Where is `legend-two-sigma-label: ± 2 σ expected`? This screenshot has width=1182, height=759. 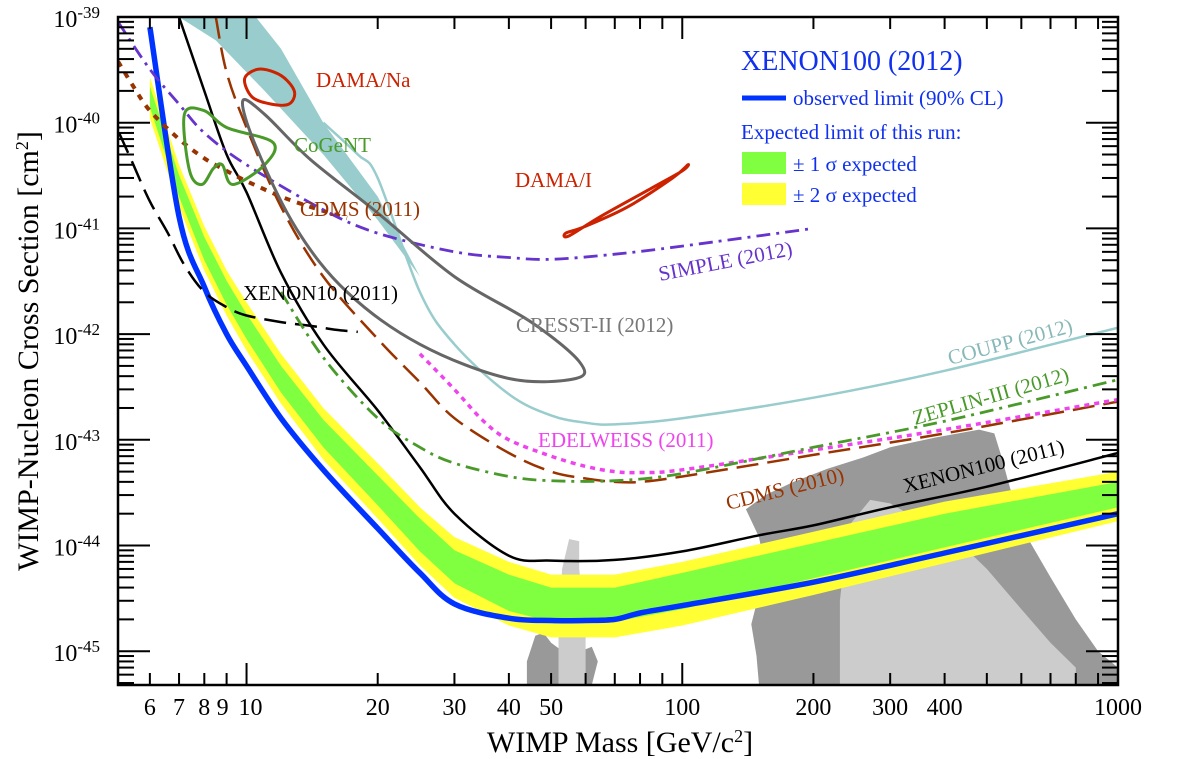
legend-two-sigma-label: ± 2 σ expected is located at coordinates (855, 195).